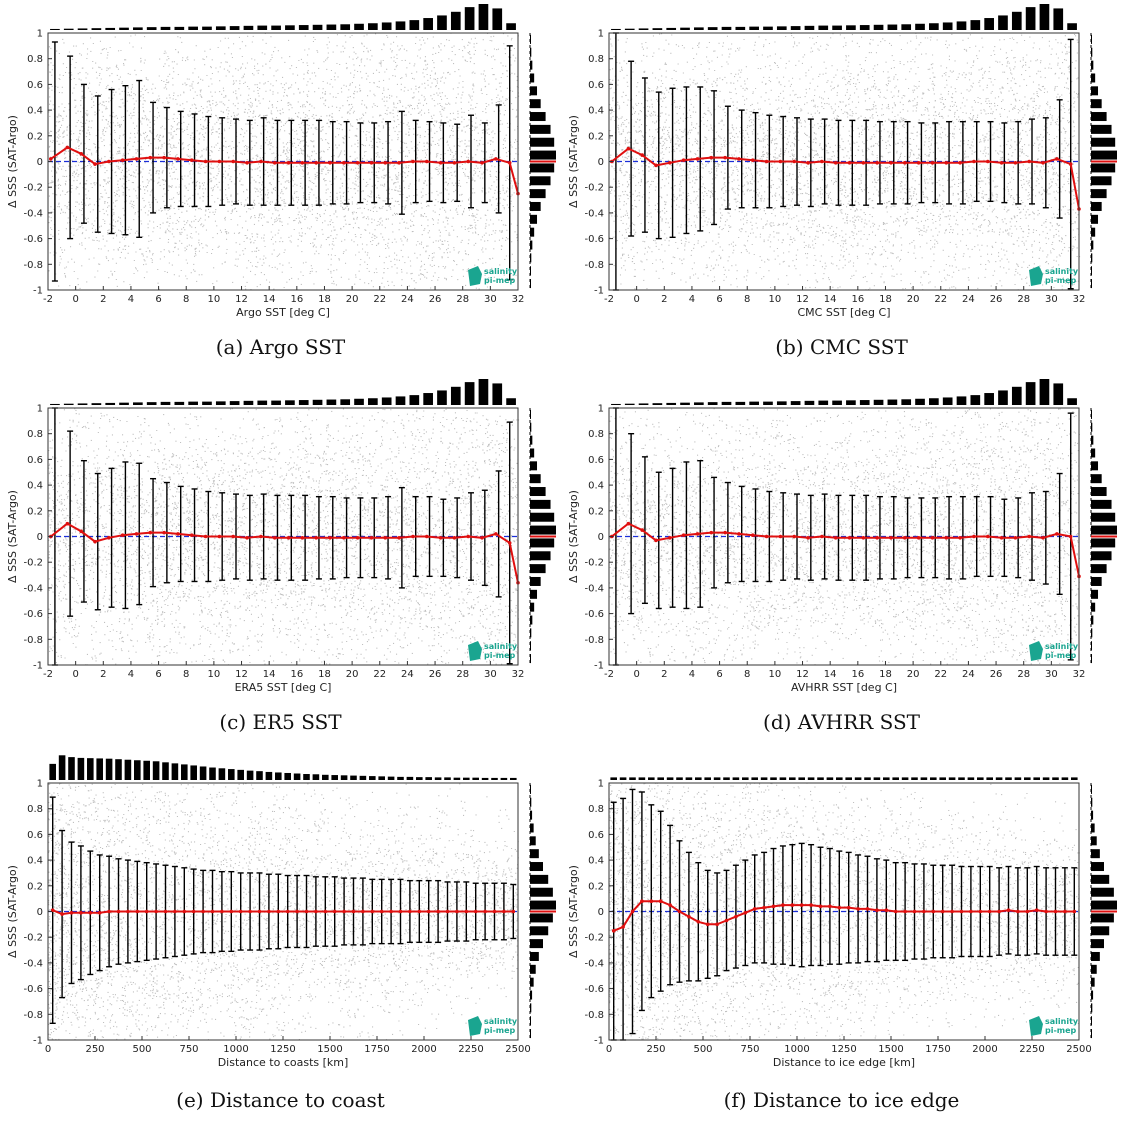 The width and height of the screenshot is (1122, 1121). Describe the element at coordinates (968, 674) in the screenshot. I see `x-tick-label: 24` at that location.